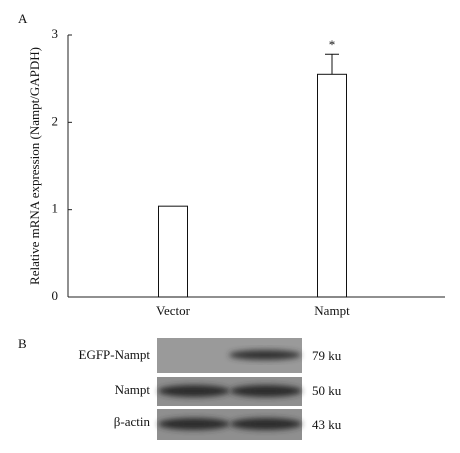 The width and height of the screenshot is (460, 453). What do you see at coordinates (55, 33) in the screenshot?
I see `y-tick-label: 3` at bounding box center [55, 33].